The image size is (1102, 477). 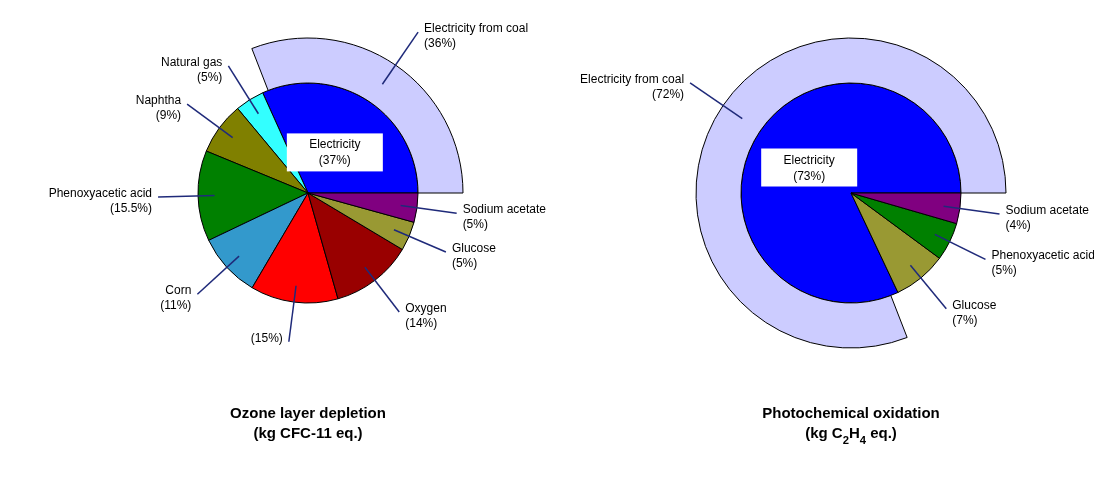 I want to click on slice-label: Naphtha, so click(x=158, y=100).